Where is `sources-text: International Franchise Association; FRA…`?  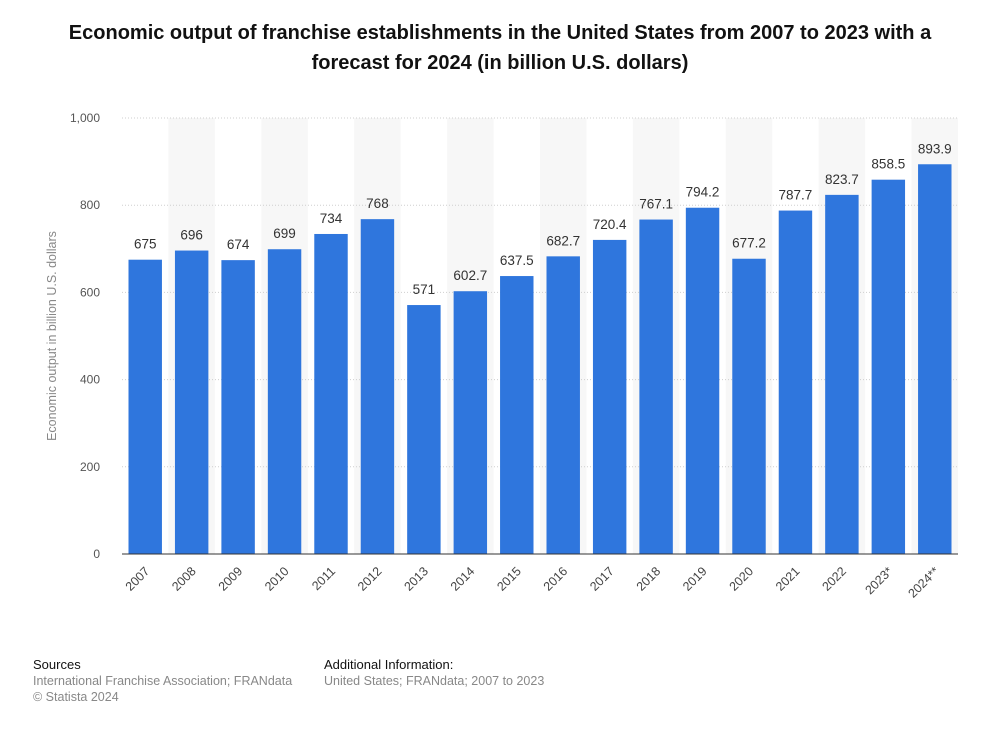 sources-text: International Franchise Association; FRA… is located at coordinates (163, 681).